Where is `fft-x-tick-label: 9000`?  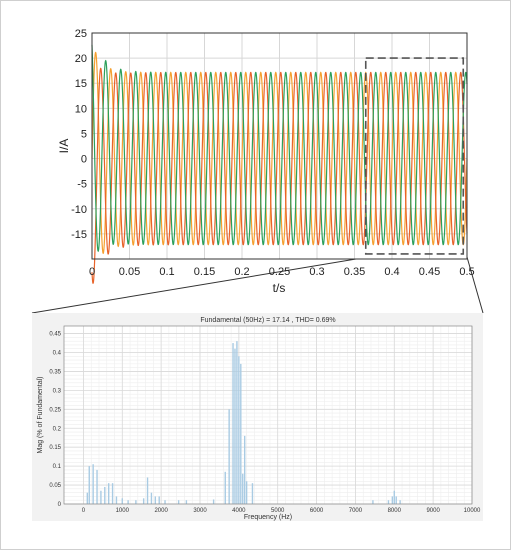 fft-x-tick-label: 9000 is located at coordinates (433, 511).